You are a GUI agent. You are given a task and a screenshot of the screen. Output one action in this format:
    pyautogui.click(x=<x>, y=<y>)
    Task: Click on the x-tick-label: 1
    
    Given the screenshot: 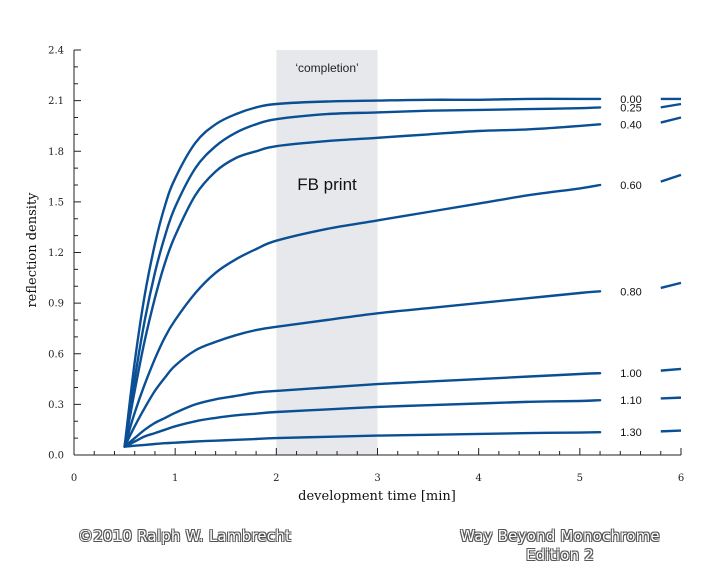 What is the action you would take?
    pyautogui.click(x=175, y=478)
    